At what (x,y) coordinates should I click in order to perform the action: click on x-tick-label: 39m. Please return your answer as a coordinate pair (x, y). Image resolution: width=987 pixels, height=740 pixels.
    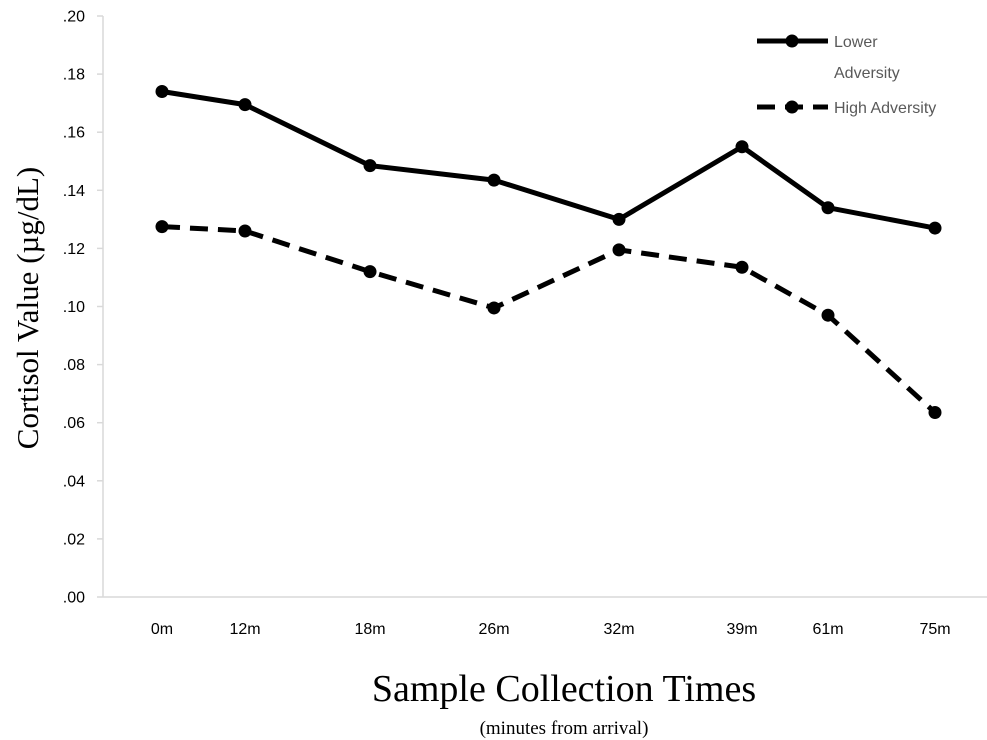
    Looking at the image, I should click on (741, 629).